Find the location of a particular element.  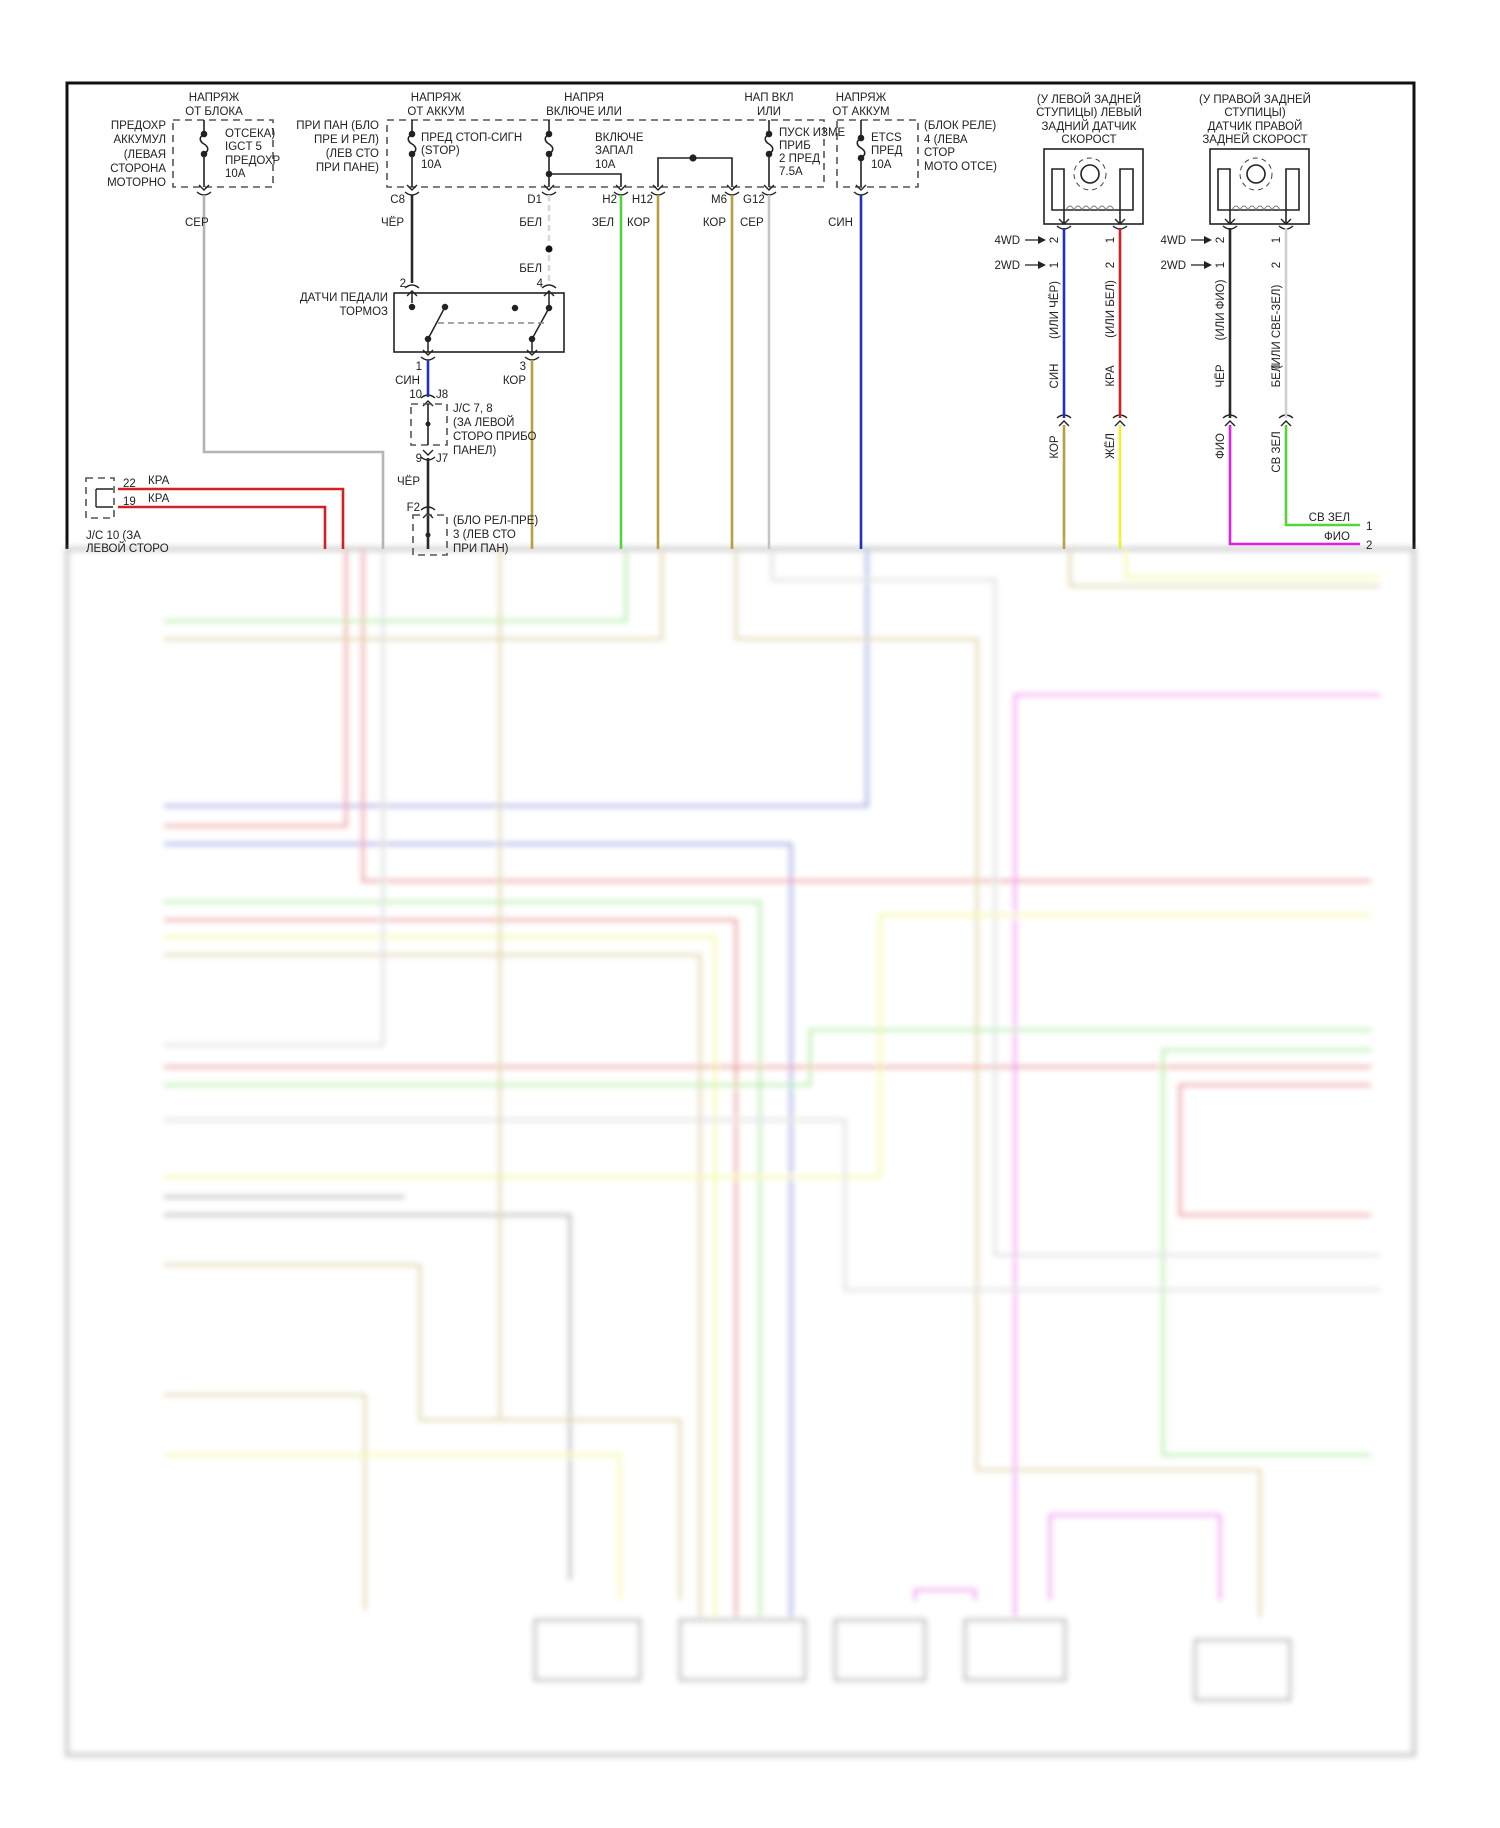

svg-text: ЧЁР is located at coordinates (392, 223).